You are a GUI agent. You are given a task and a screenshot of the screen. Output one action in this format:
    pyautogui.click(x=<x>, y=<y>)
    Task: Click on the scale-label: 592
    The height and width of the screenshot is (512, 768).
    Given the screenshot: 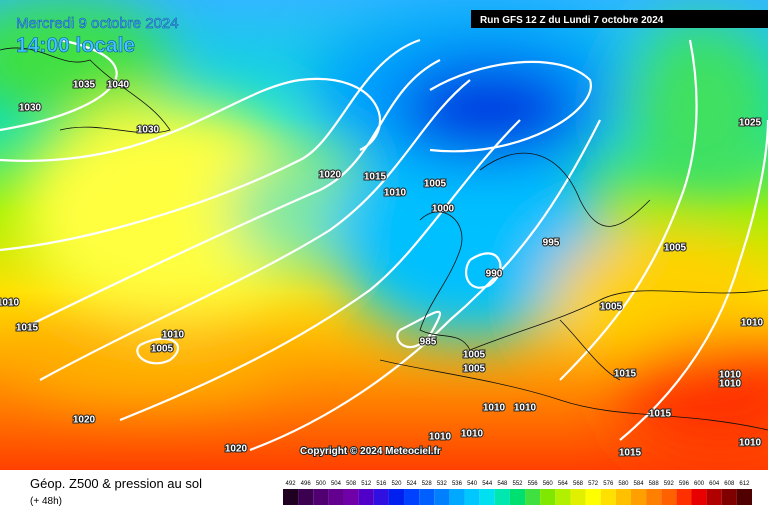 What is the action you would take?
    pyautogui.click(x=669, y=484)
    